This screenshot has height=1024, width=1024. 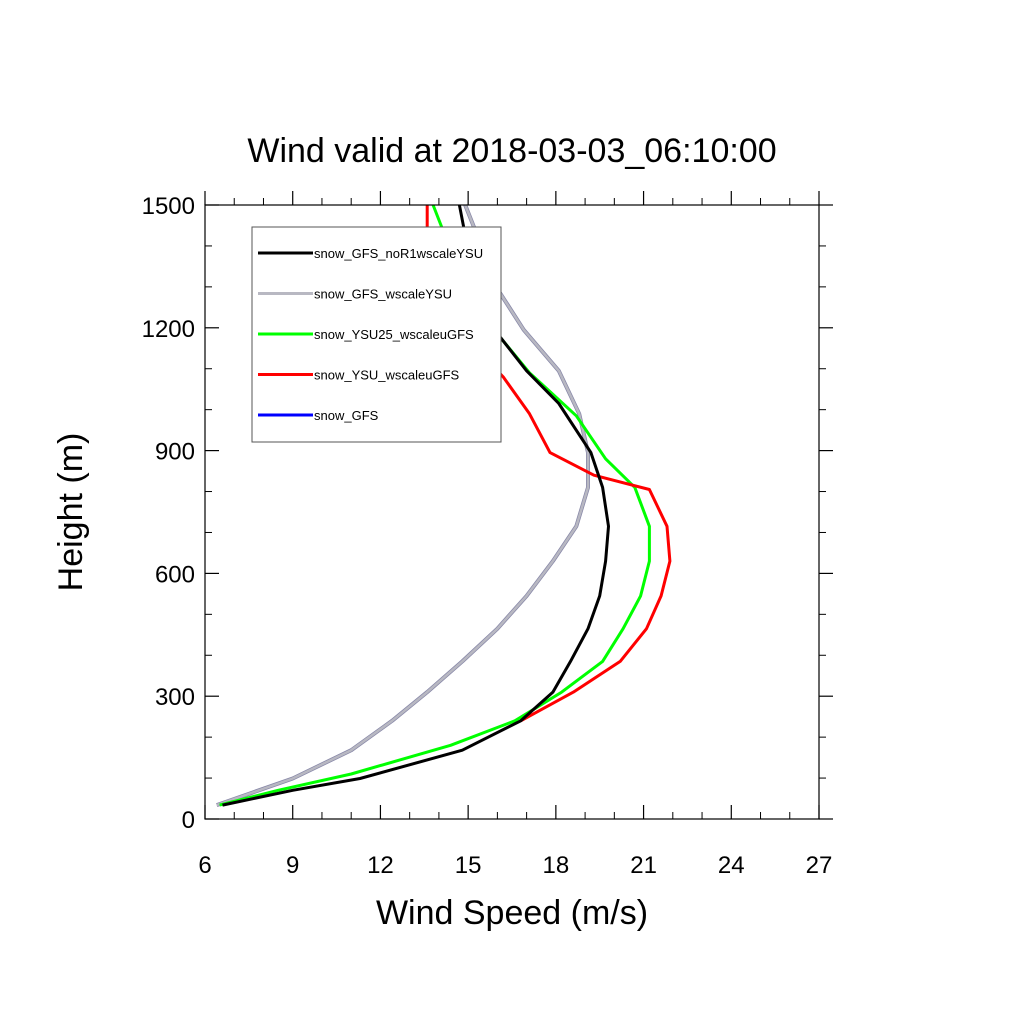 I want to click on legend-label: snow_GFS_wscaleYSU, so click(x=383, y=294).